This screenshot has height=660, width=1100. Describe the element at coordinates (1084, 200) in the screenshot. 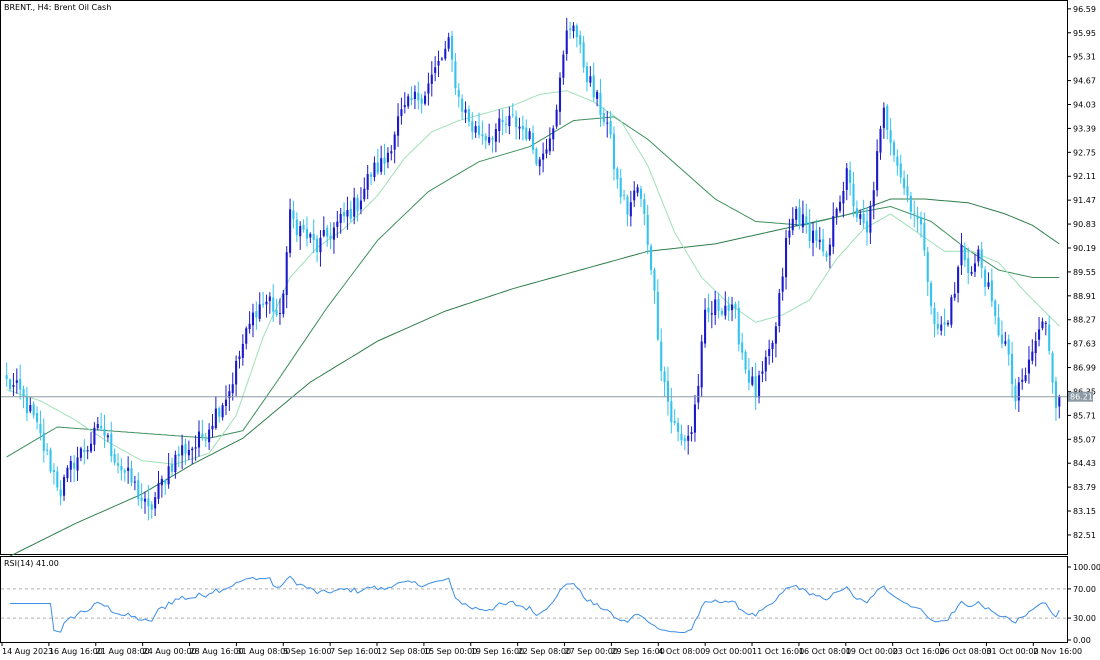

I see `price-axis-label: 91.47` at that location.